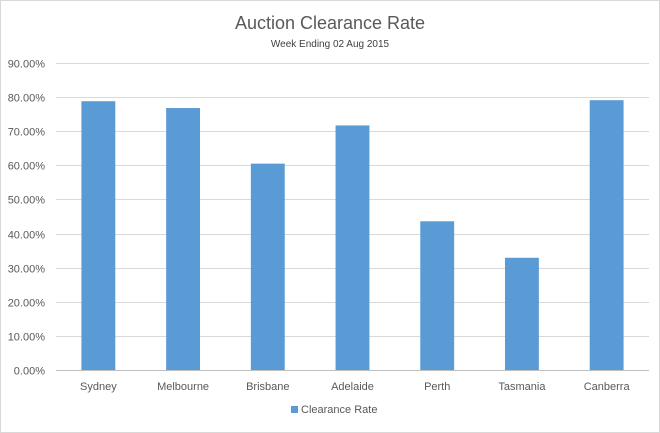 Image resolution: width=660 pixels, height=433 pixels. Describe the element at coordinates (521, 313) in the screenshot. I see `bar-tasmania` at that location.